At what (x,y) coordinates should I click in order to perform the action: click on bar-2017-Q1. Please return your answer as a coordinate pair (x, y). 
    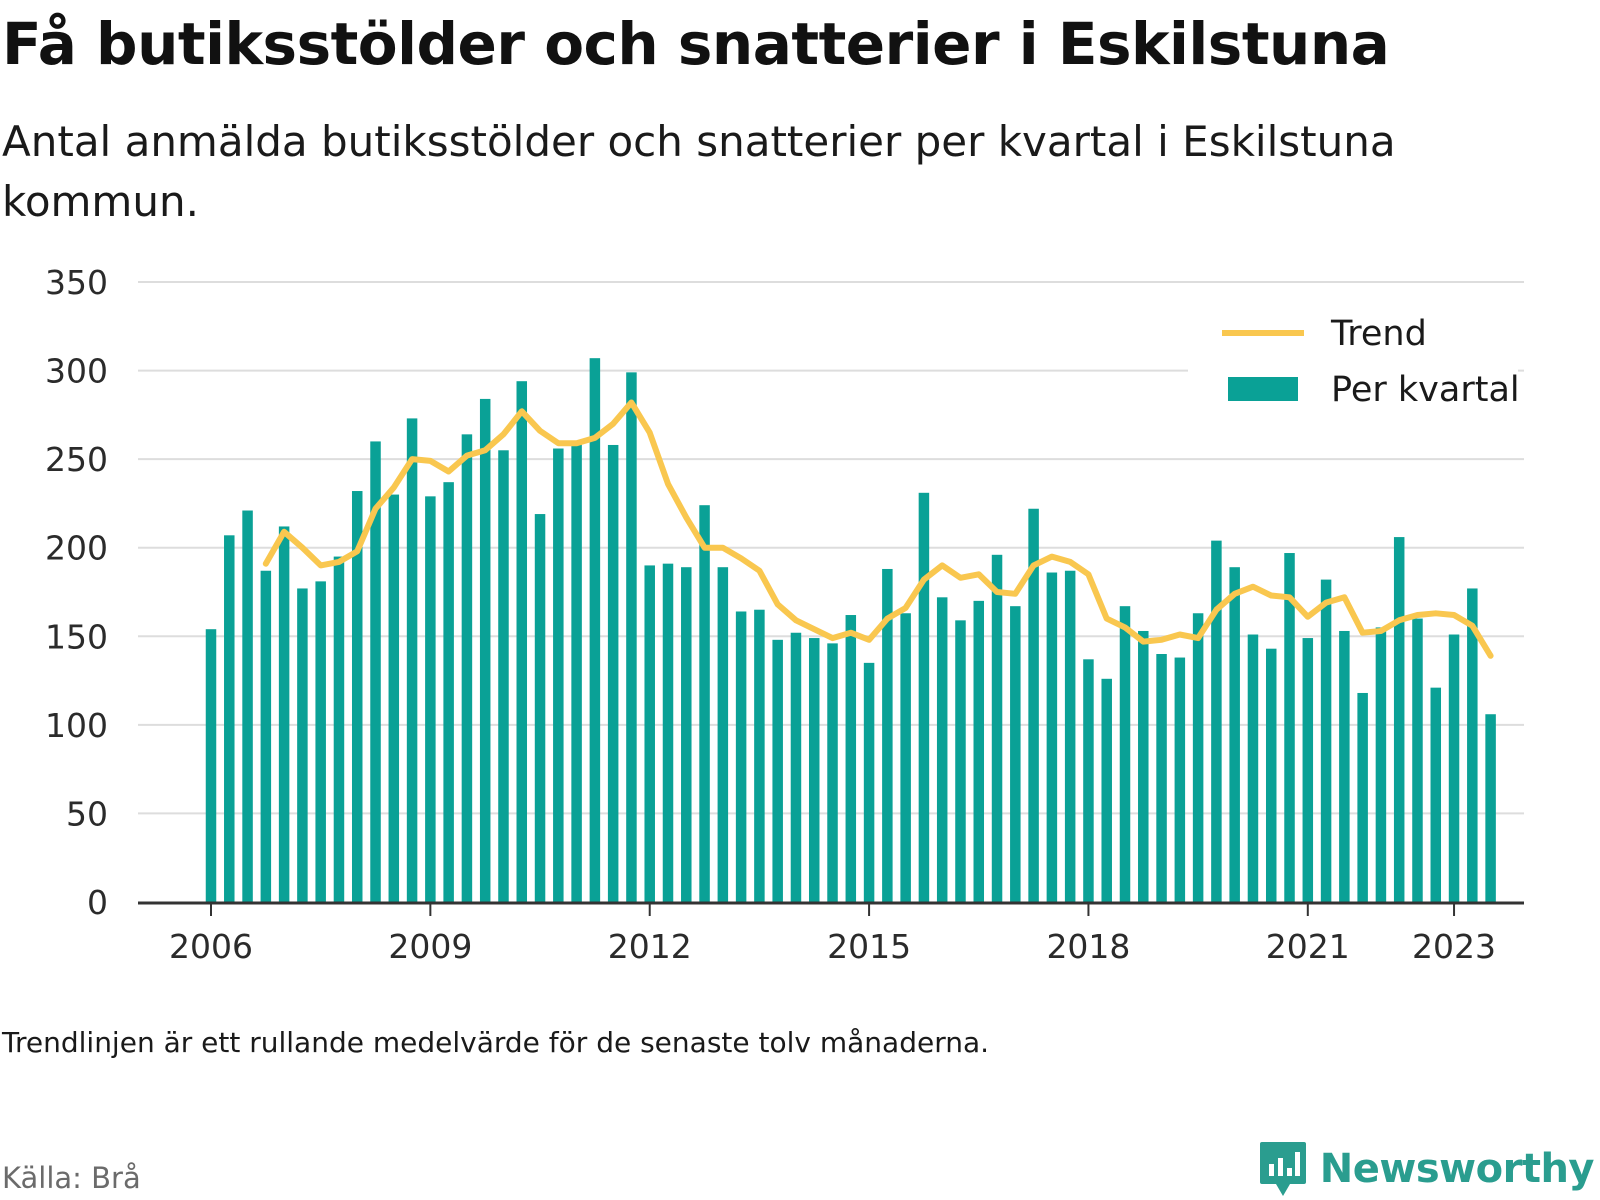
    Looking at the image, I should click on (1015, 754).